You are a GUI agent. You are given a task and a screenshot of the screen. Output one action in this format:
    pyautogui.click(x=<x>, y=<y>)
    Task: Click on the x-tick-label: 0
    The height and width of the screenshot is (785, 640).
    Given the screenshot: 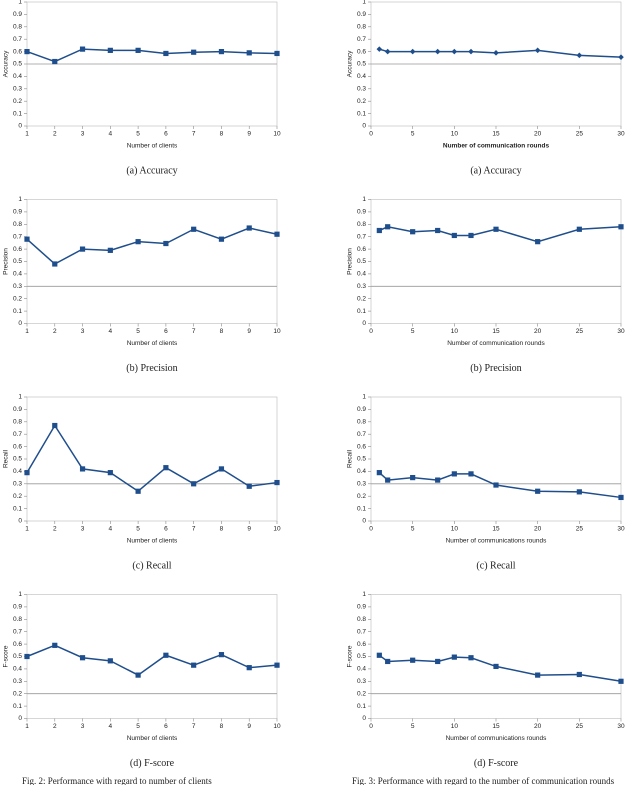 What is the action you would take?
    pyautogui.click(x=371, y=726)
    